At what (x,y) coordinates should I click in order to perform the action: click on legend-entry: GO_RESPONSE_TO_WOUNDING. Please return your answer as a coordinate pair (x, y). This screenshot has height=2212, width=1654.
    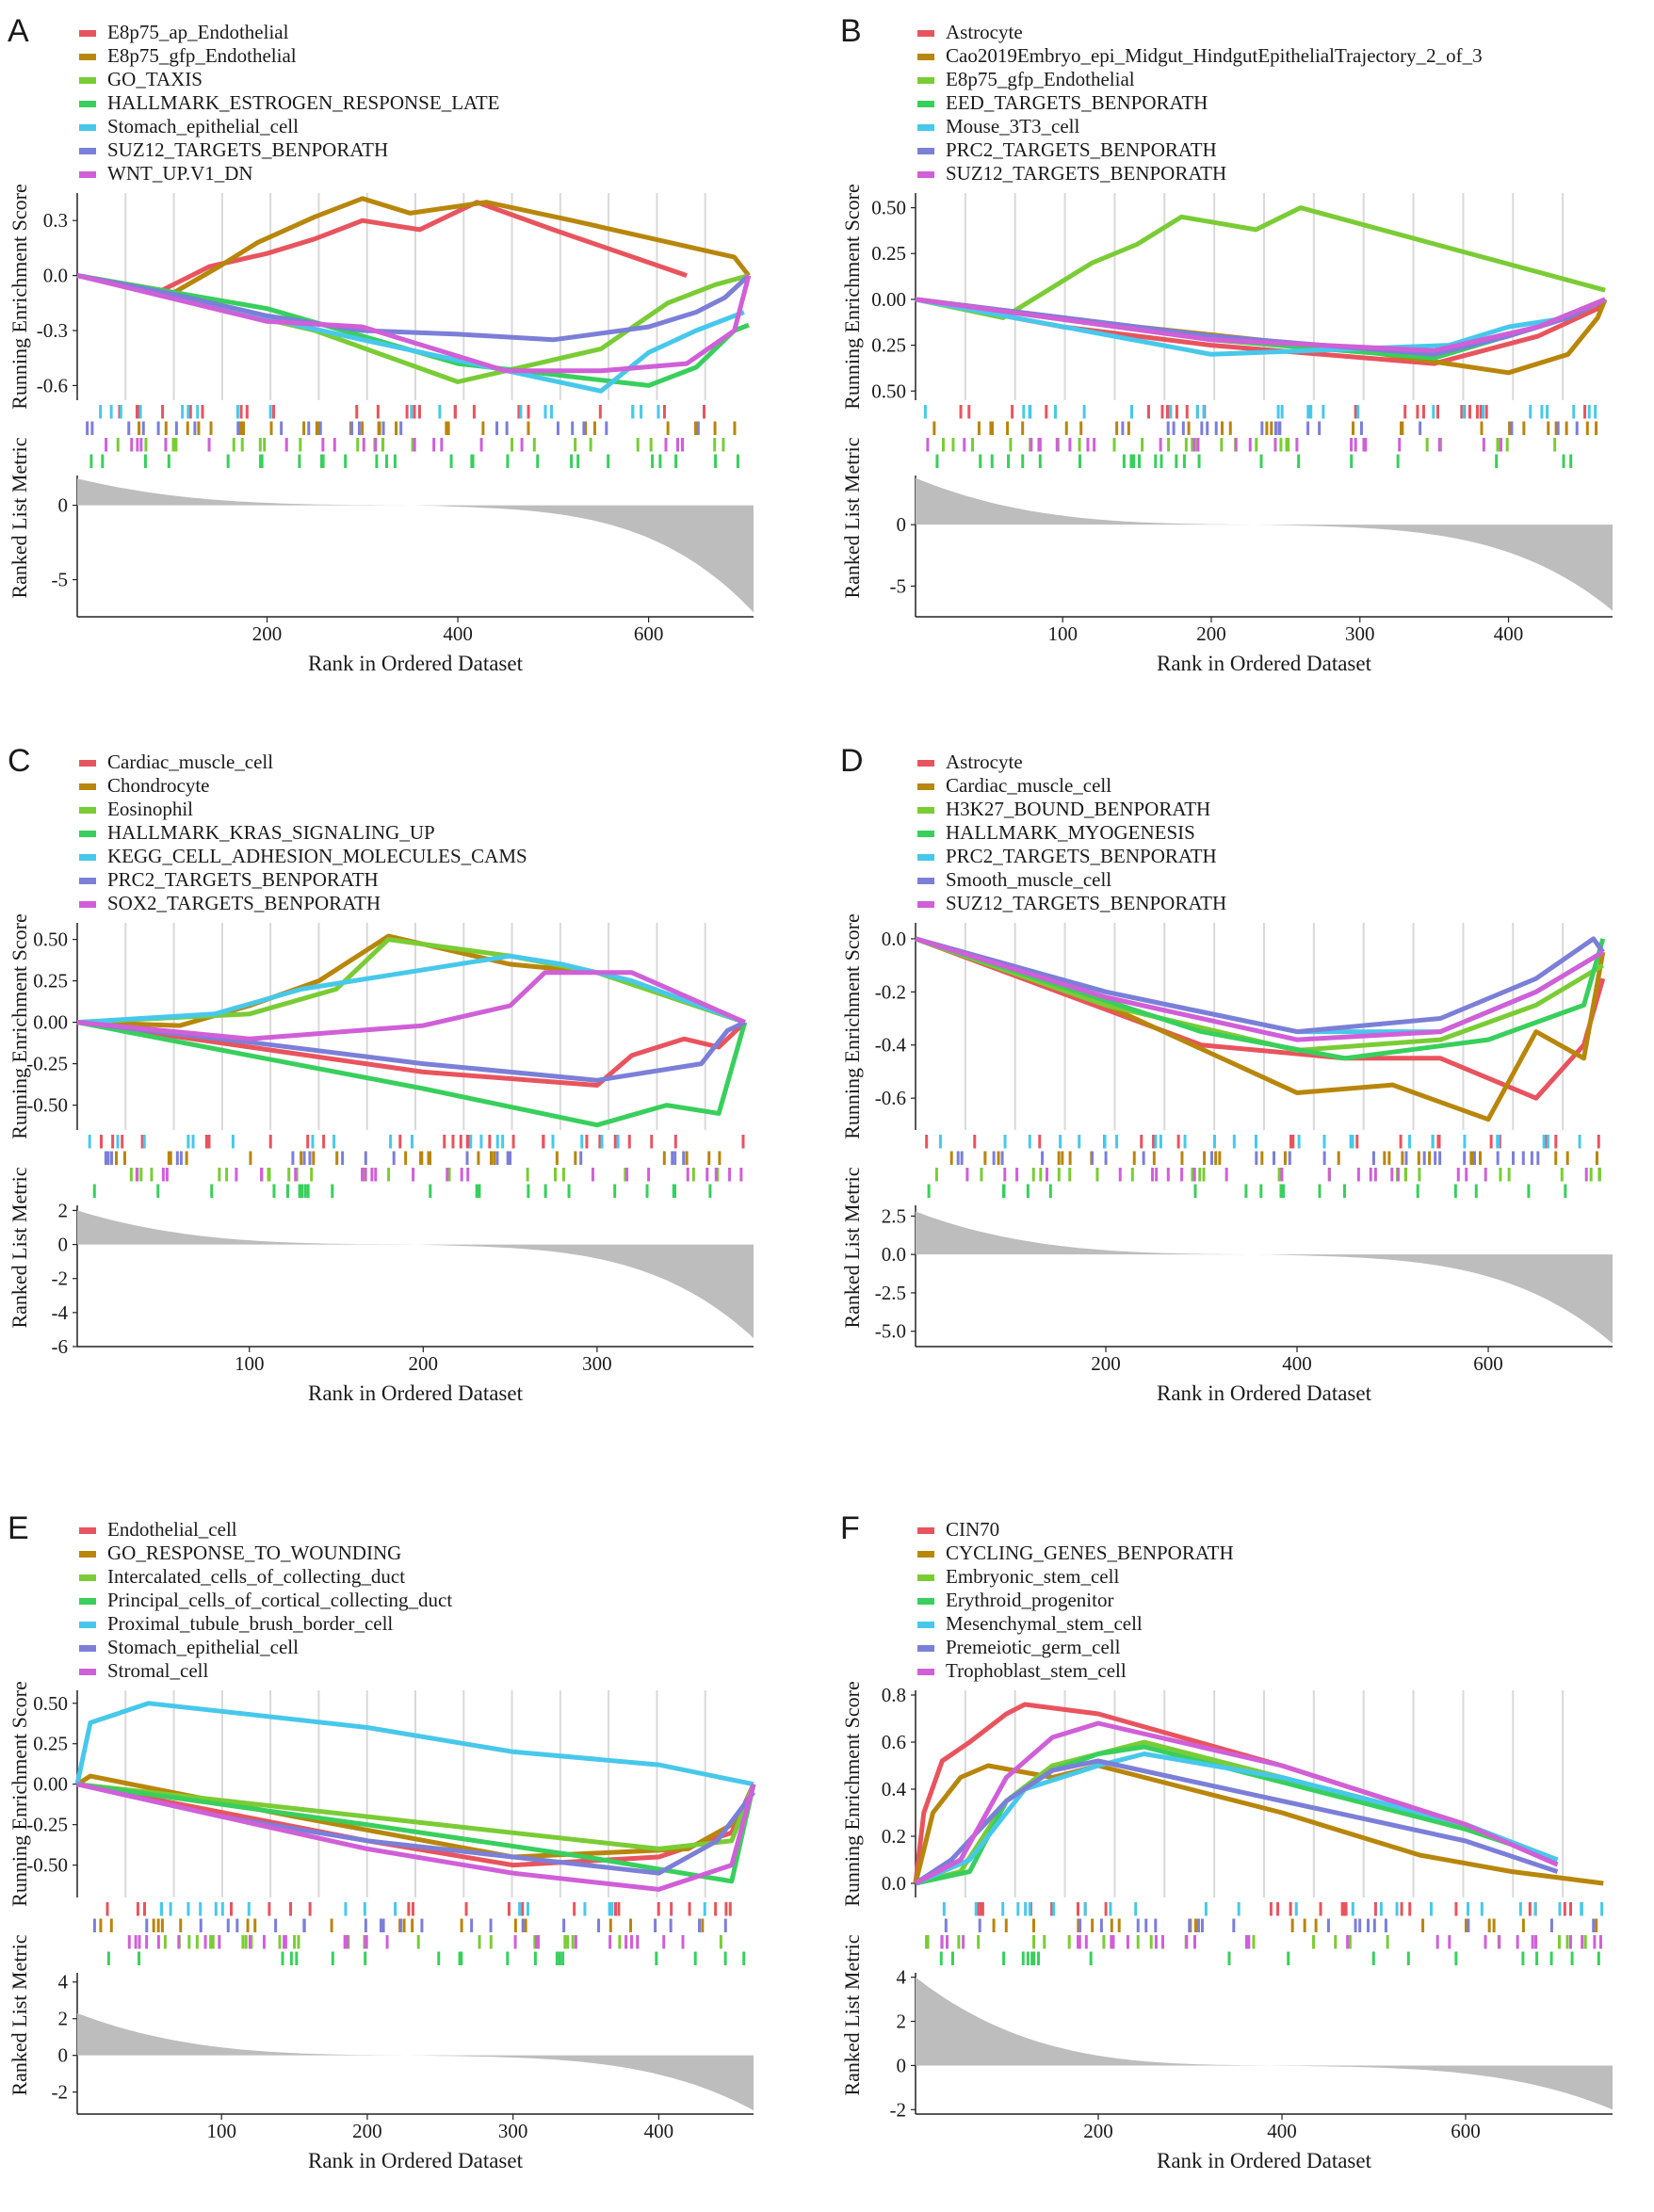
    Looking at the image, I should click on (254, 1553).